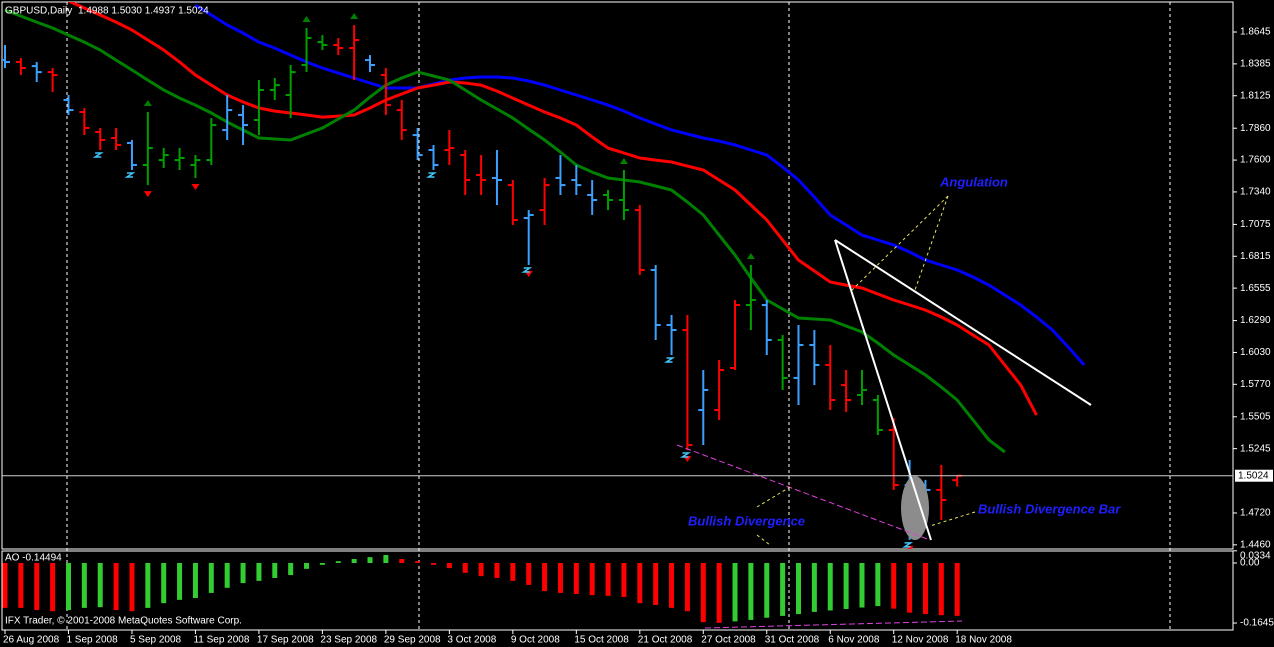  Describe the element at coordinates (143, 11) in the screenshot. I see `chart-subtitle: 1.4988 1.5030 1.4937 1.5024` at that location.